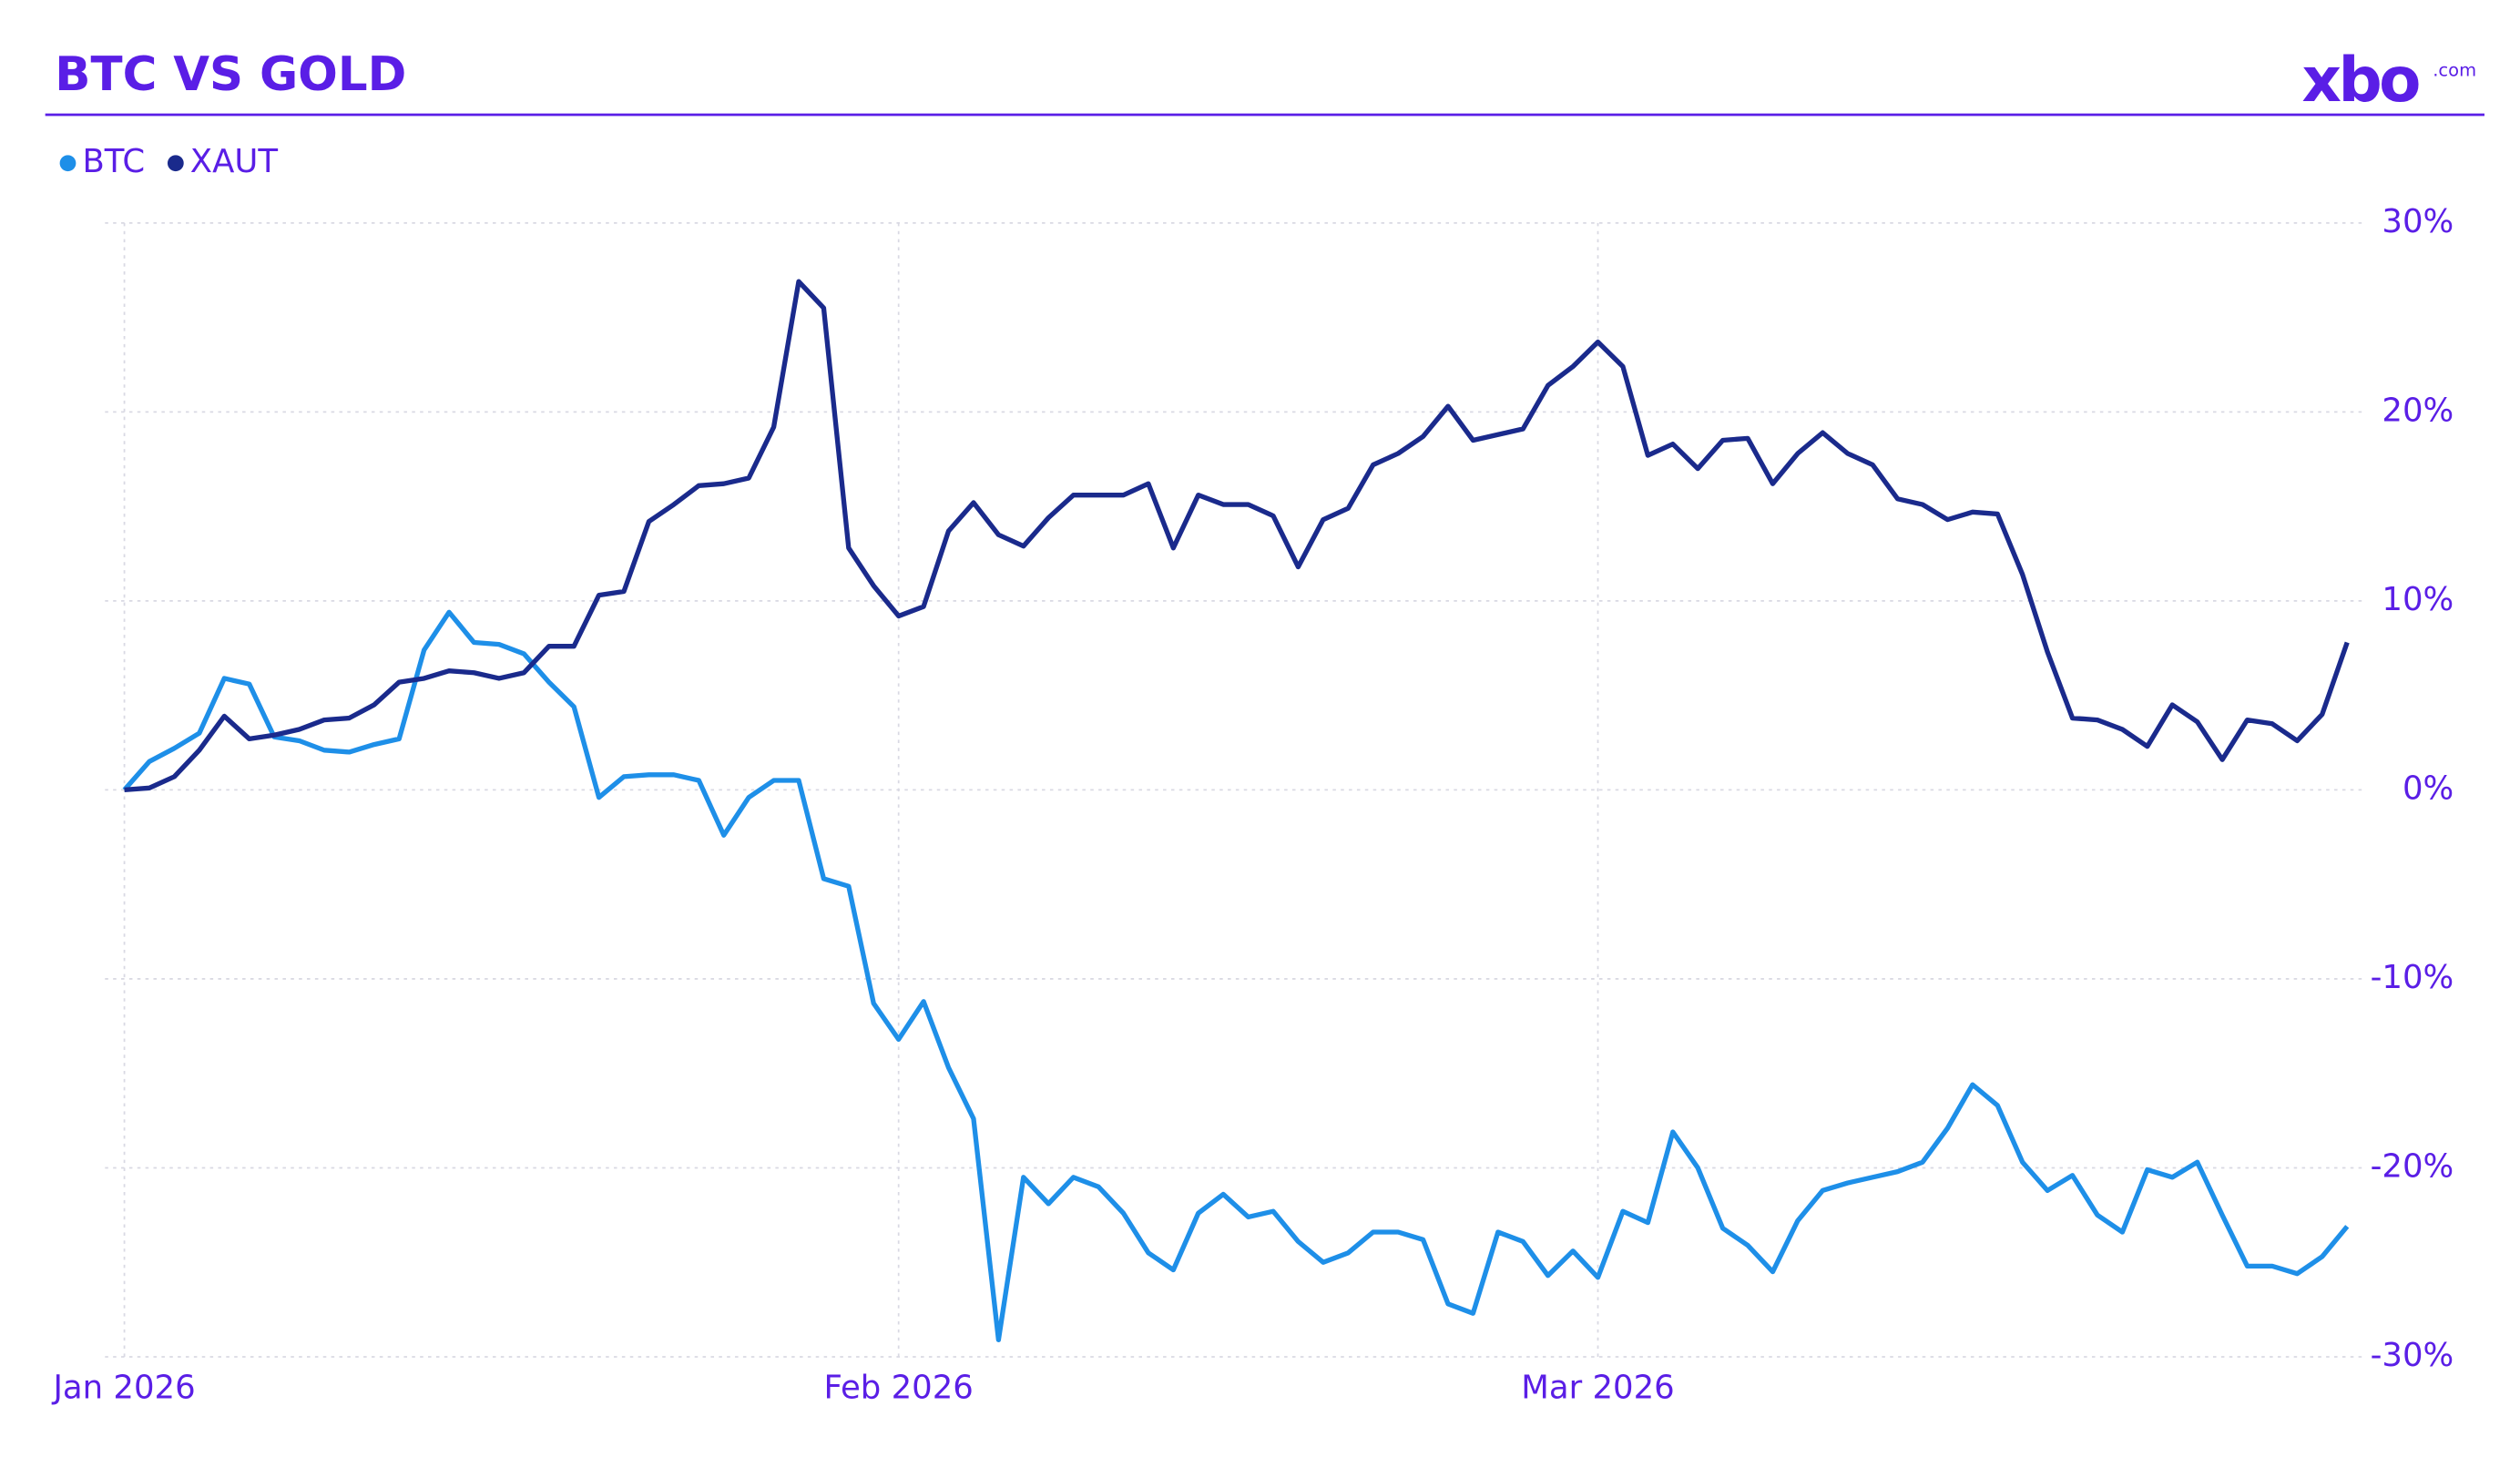 The height and width of the screenshot is (1457, 2520). I want to click on y-tick-label: 0%, so click(2429, 788).